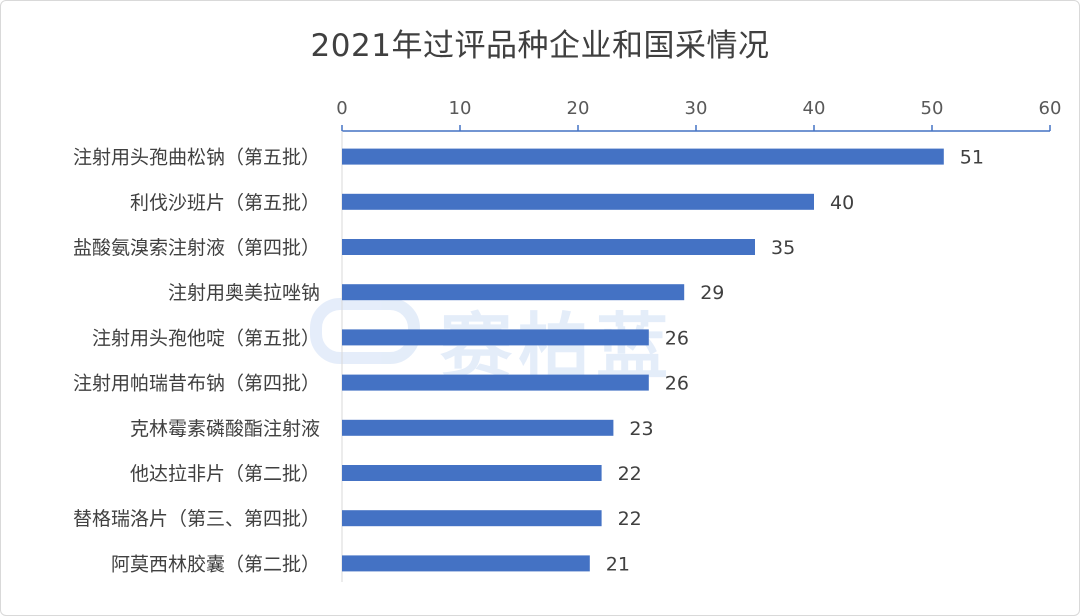 The width and height of the screenshot is (1080, 616). Describe the element at coordinates (196, 384) in the screenshot. I see `category-label: 注射用帕瑞昔布钠（第四批）` at that location.